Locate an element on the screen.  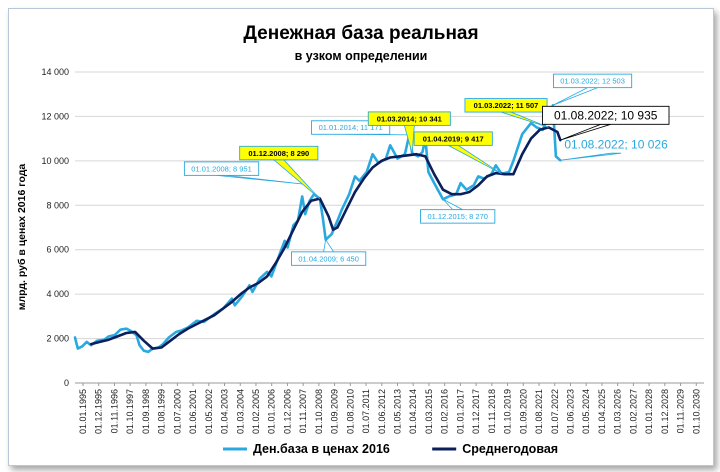
x-tick-label: 01.05.2002 is located at coordinates (209, 411).